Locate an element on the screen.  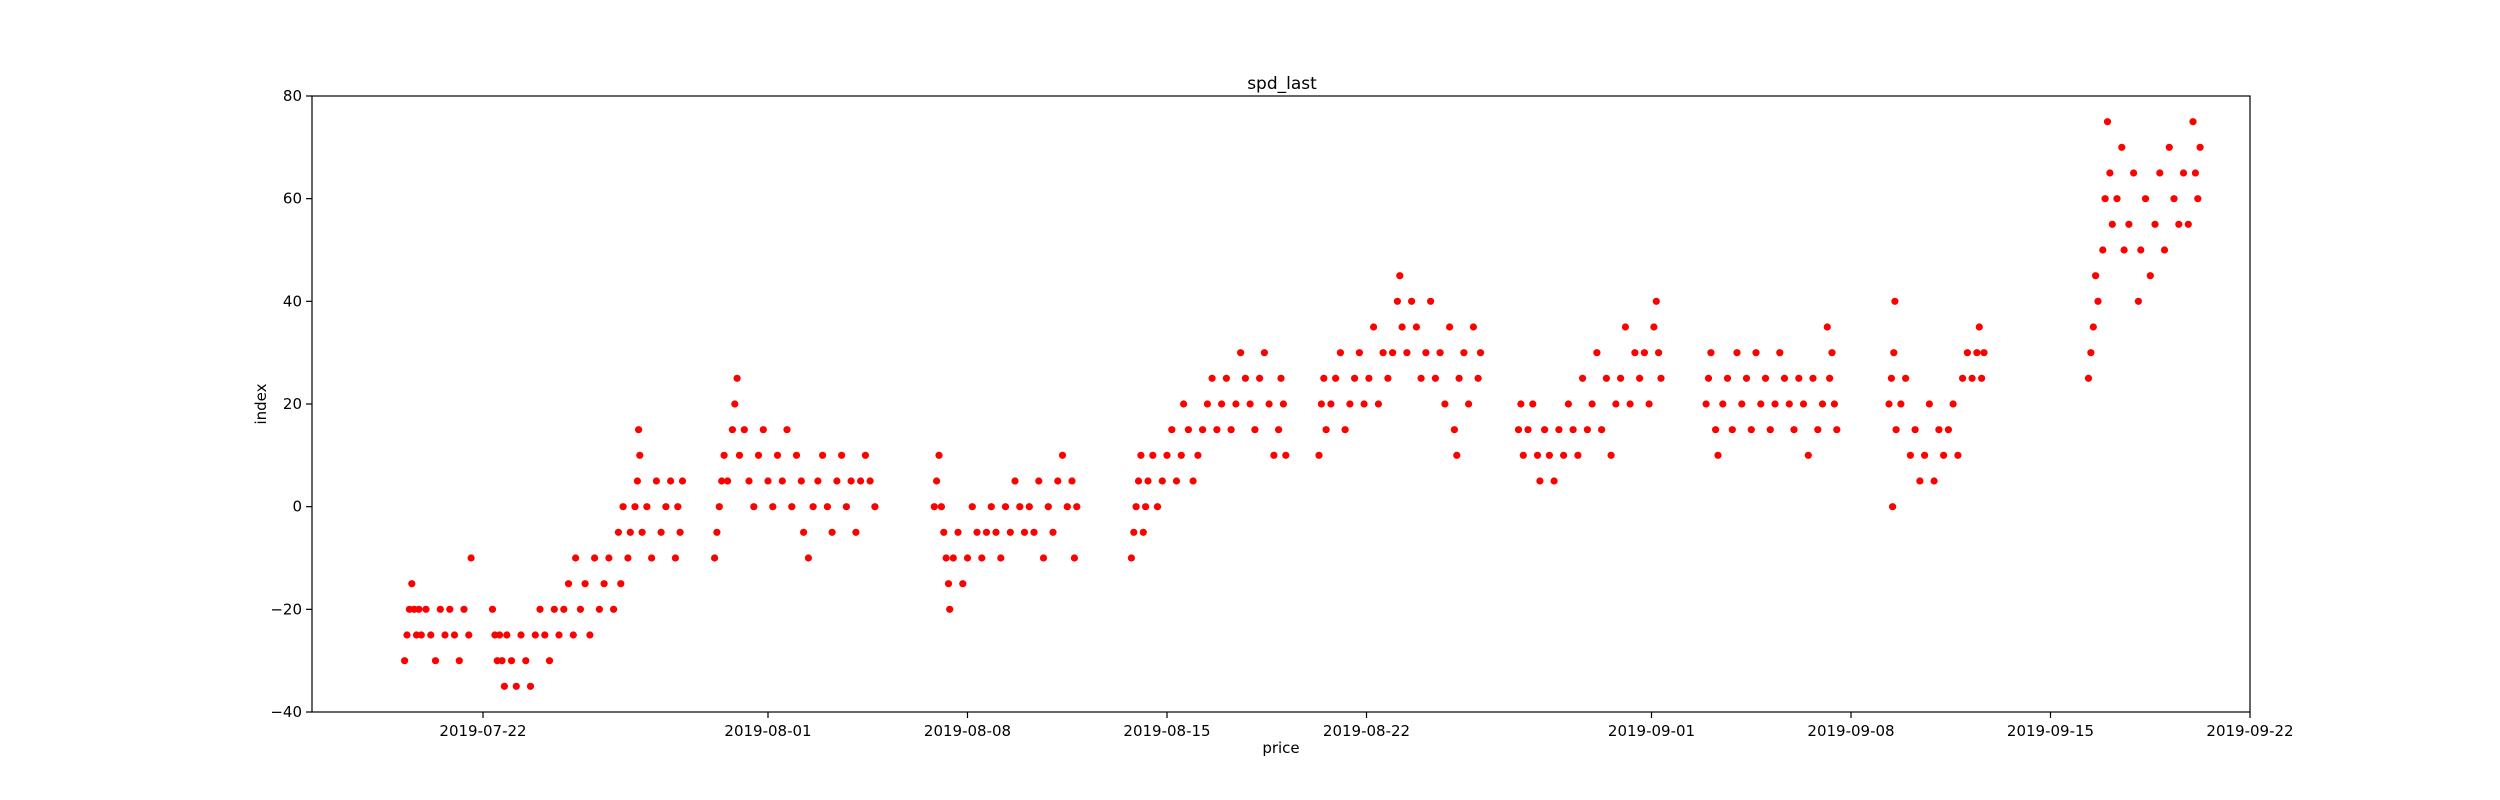
y-tick-label: 80 is located at coordinates (292, 96).